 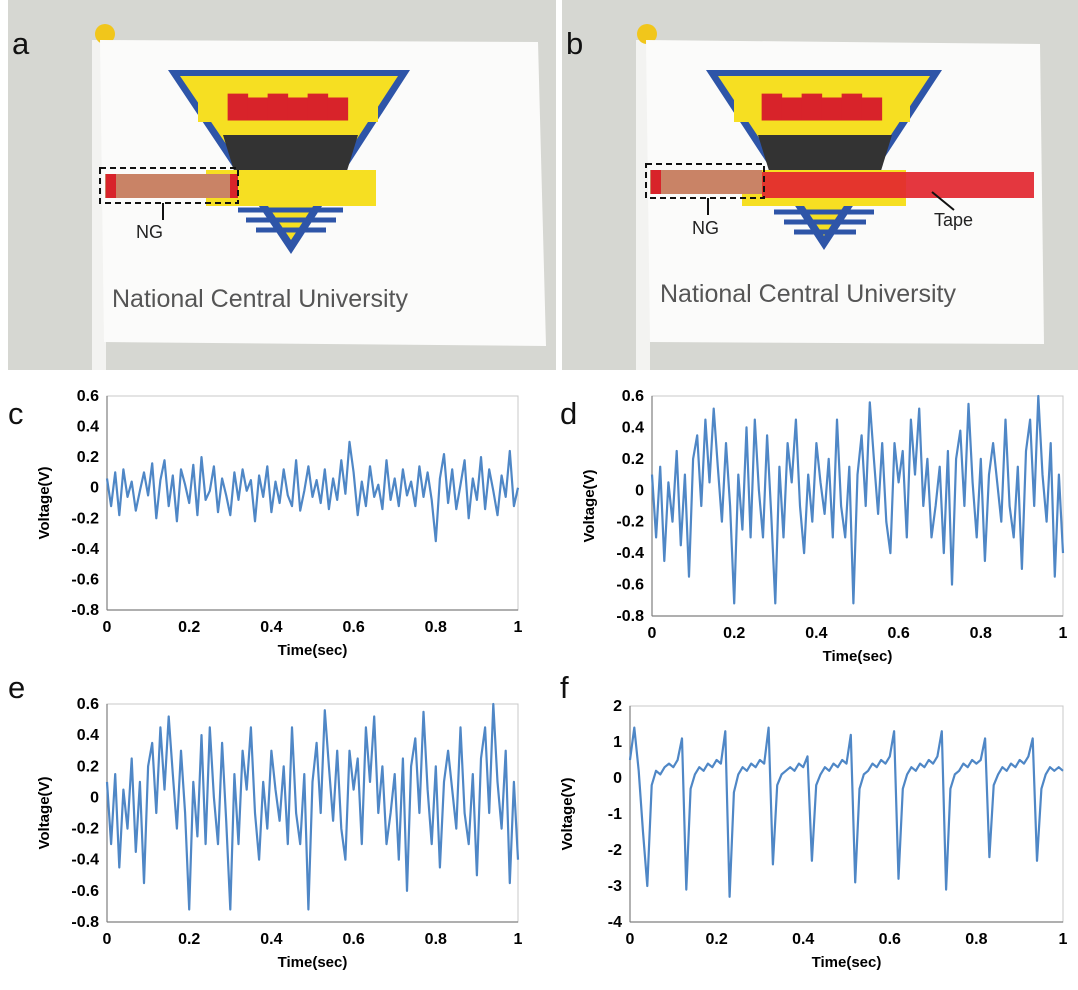 What do you see at coordinates (615, 814) in the screenshot?
I see `y-tick-label: -1` at bounding box center [615, 814].